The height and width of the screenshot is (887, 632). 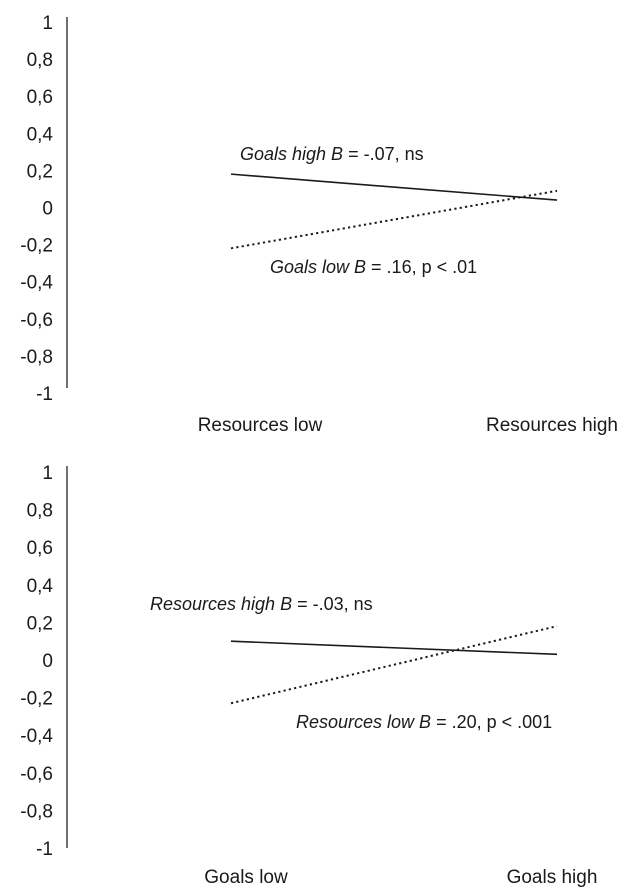 What do you see at coordinates (363, 722) in the screenshot?
I see `annotation-italic: Resources low B` at bounding box center [363, 722].